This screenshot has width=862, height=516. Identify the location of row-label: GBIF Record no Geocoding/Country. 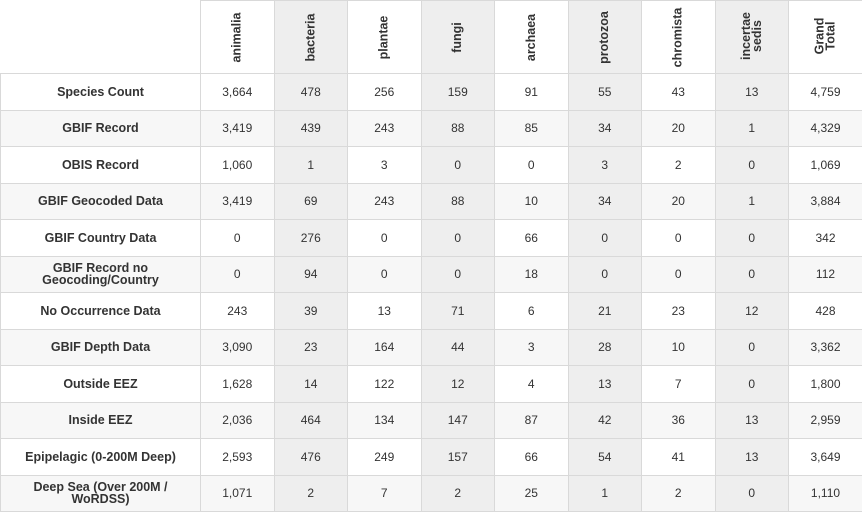
(100, 274).